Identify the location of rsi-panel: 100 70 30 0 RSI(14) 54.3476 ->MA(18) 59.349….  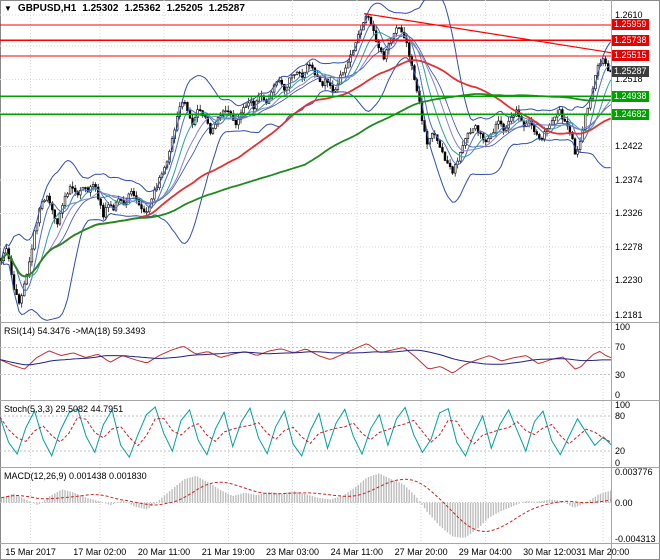
(330, 361).